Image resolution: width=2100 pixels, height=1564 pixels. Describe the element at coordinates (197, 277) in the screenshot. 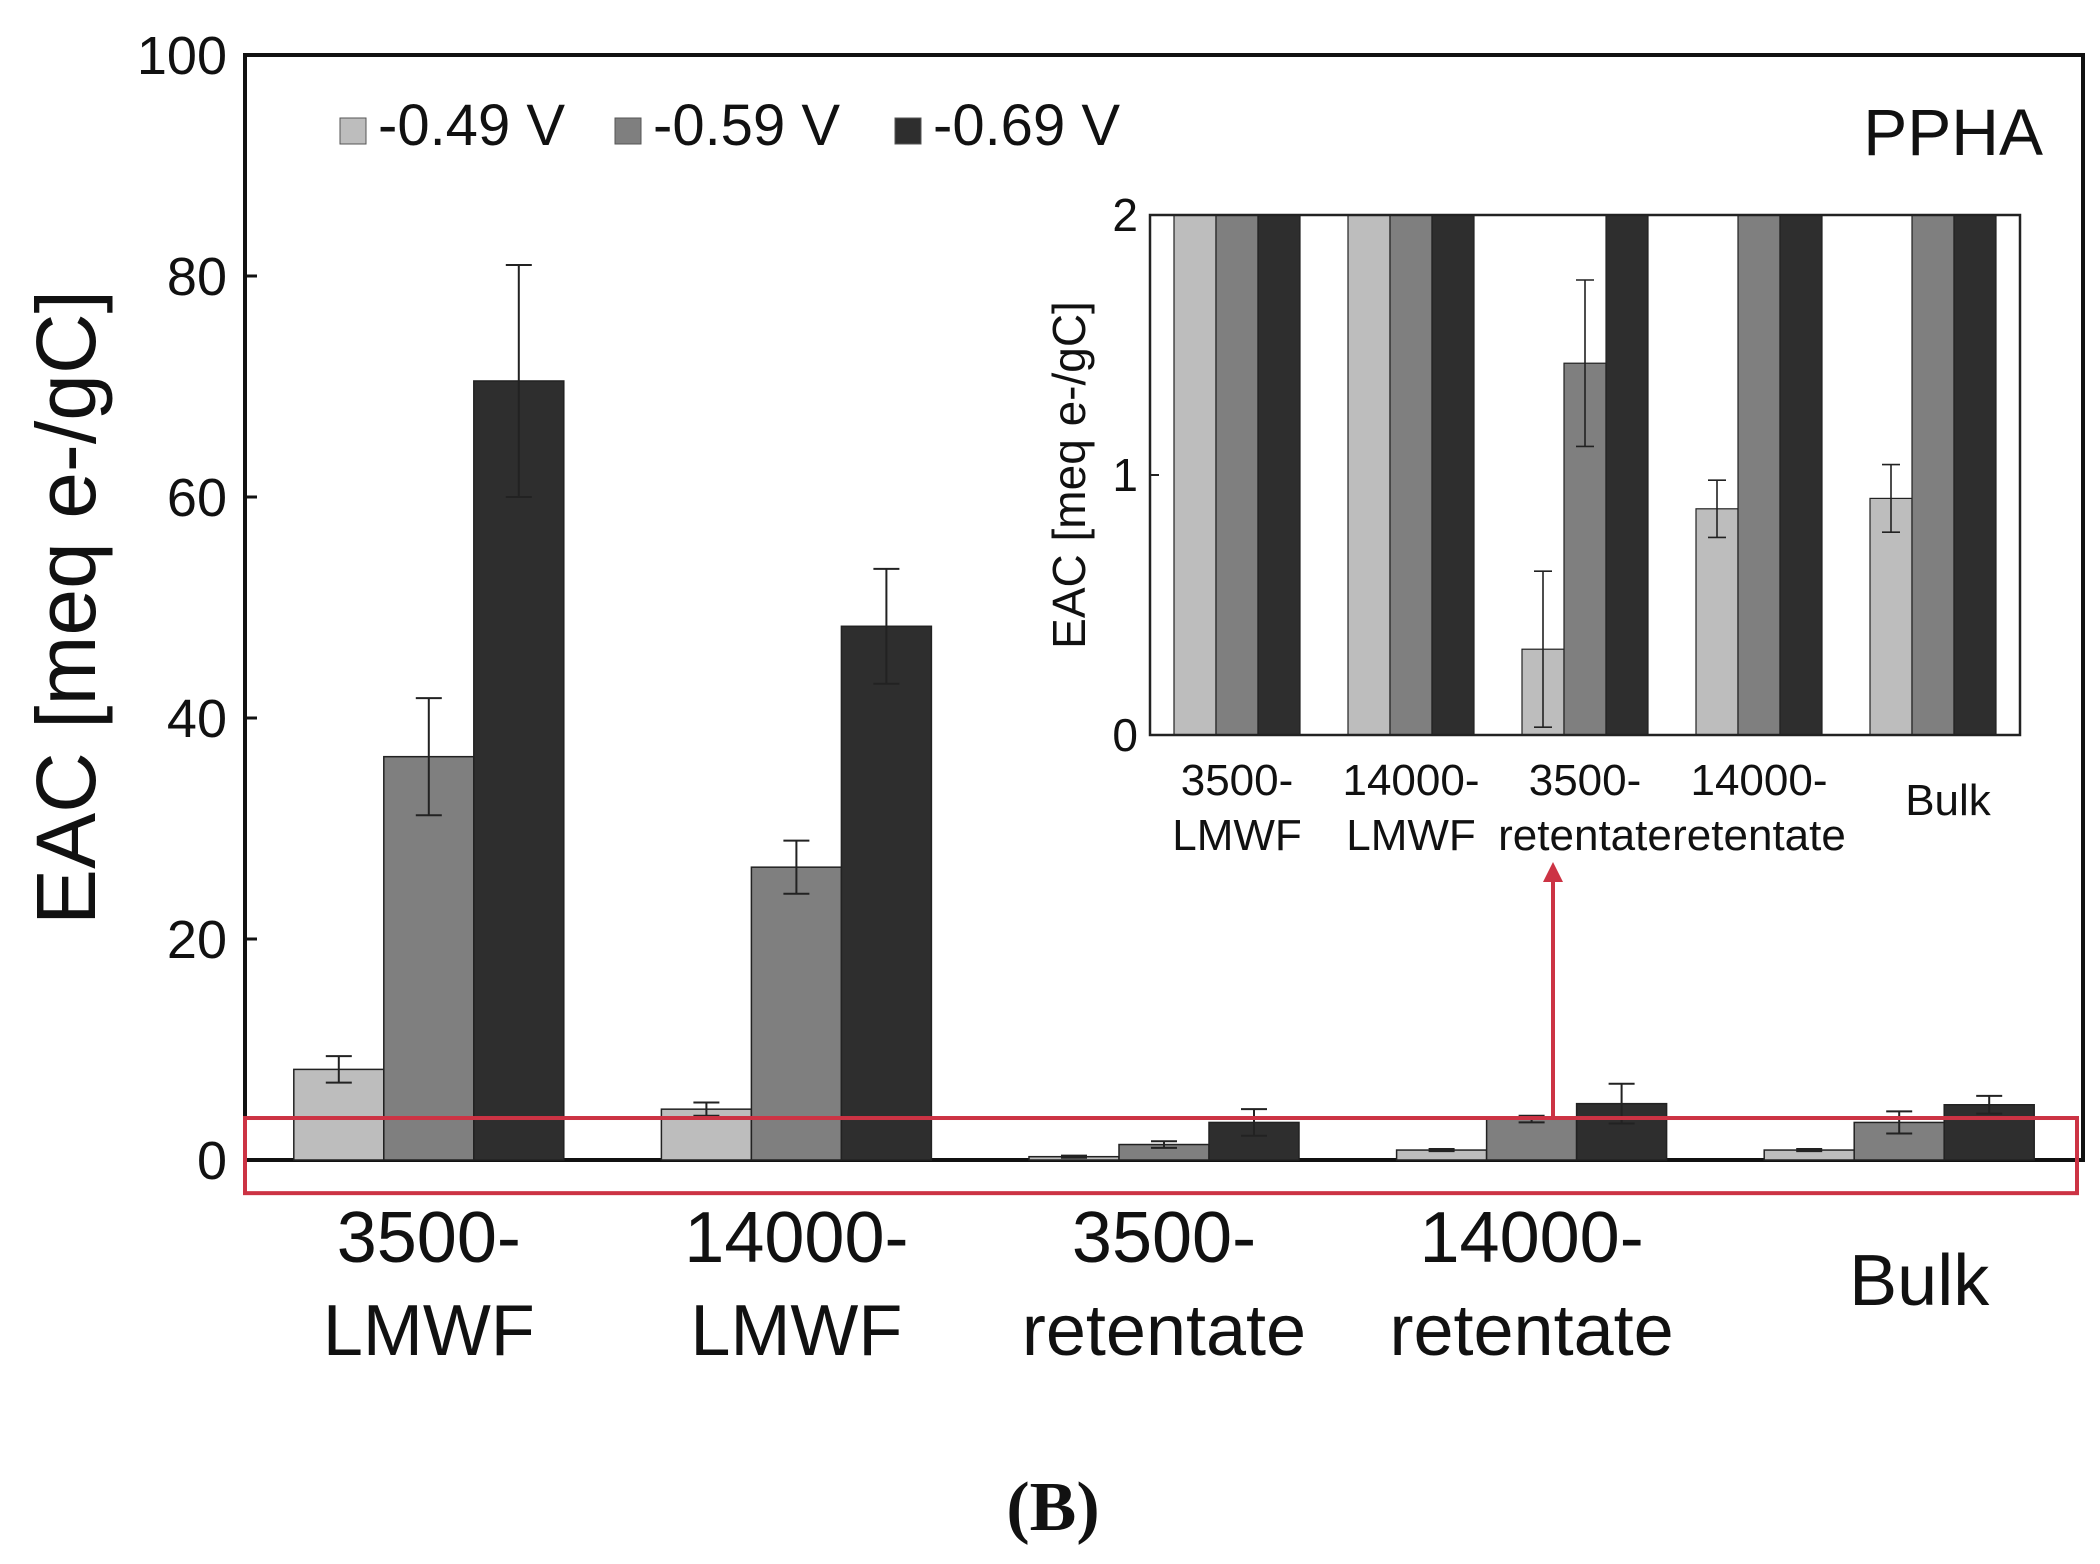

I see `y-tick-label: 80` at that location.